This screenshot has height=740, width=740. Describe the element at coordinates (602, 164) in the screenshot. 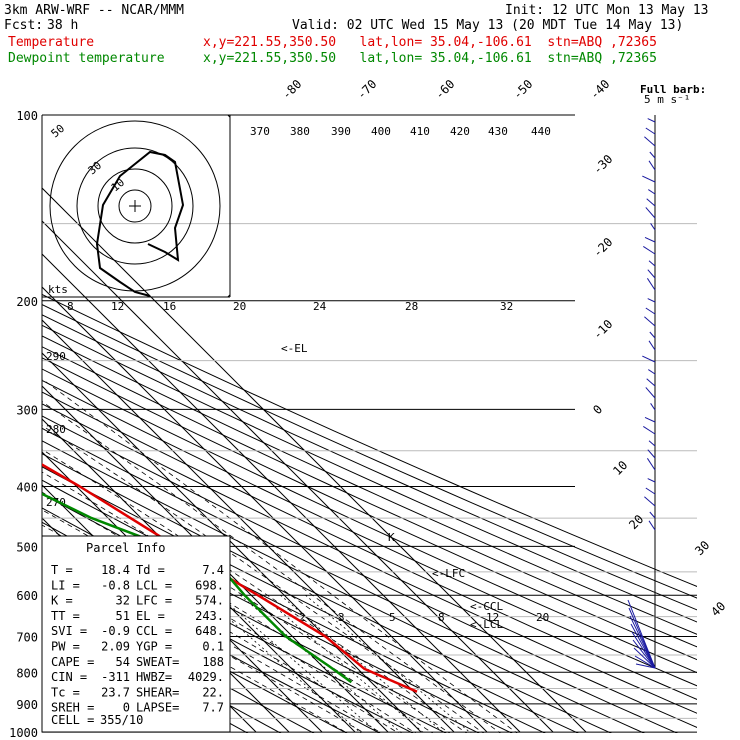

I see `isotherm-label: -30` at that location.